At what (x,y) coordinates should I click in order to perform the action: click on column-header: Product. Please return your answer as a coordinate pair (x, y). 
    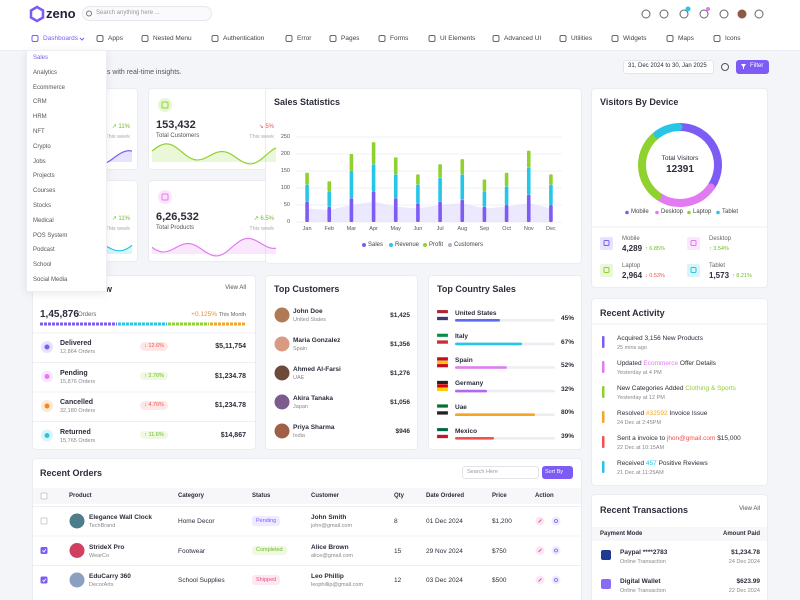
    Looking at the image, I should click on (80, 496).